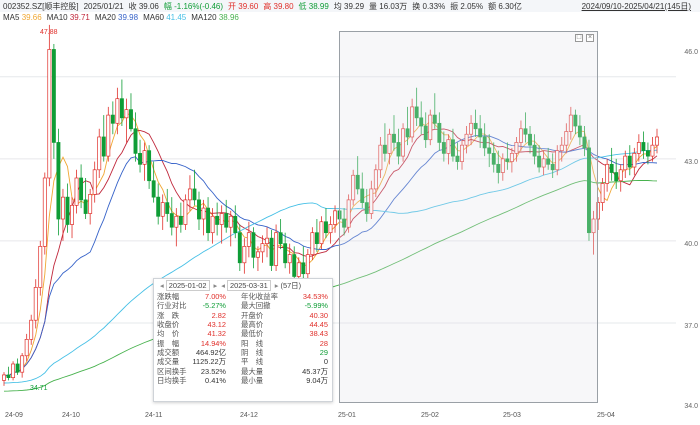 The height and width of the screenshot is (425, 700). I want to click on date-range-link: 2024/09/10-2025/04/21(145日), so click(636, 6).